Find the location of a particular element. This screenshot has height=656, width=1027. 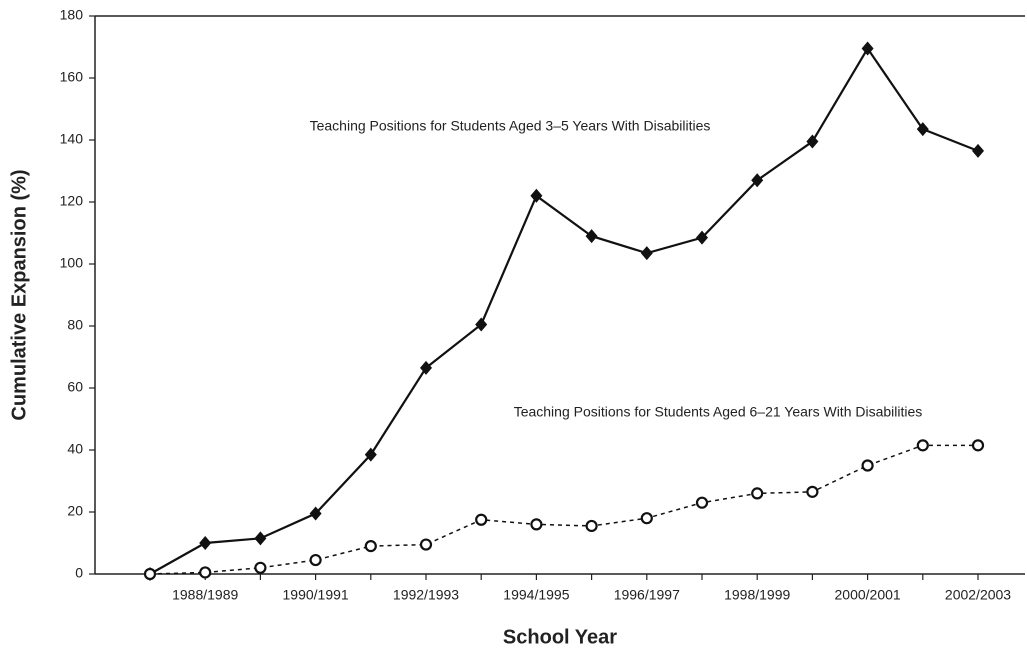

x-tick-label: 1992/1993 is located at coordinates (426, 595).